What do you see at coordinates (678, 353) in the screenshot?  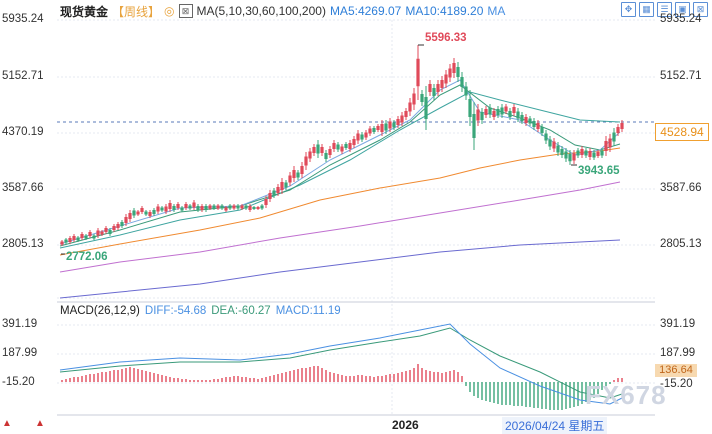 I see `macd-y-tick-right: 187.99` at bounding box center [678, 353].